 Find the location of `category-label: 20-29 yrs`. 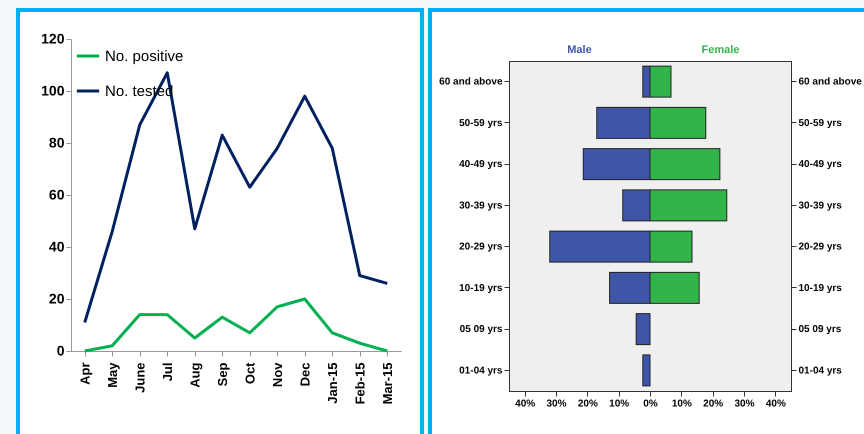

category-label: 20-29 yrs is located at coordinates (820, 247).